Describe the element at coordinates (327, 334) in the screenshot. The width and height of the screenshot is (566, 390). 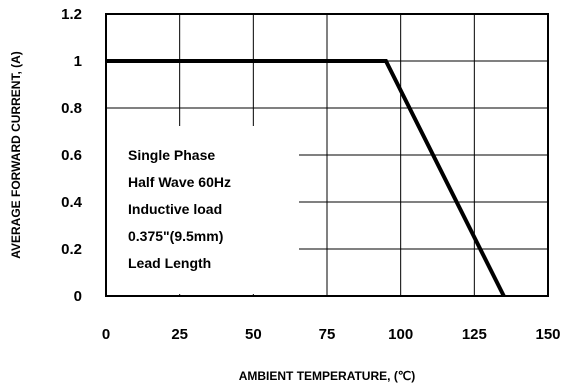
I see `x-tick-label: 75` at that location.